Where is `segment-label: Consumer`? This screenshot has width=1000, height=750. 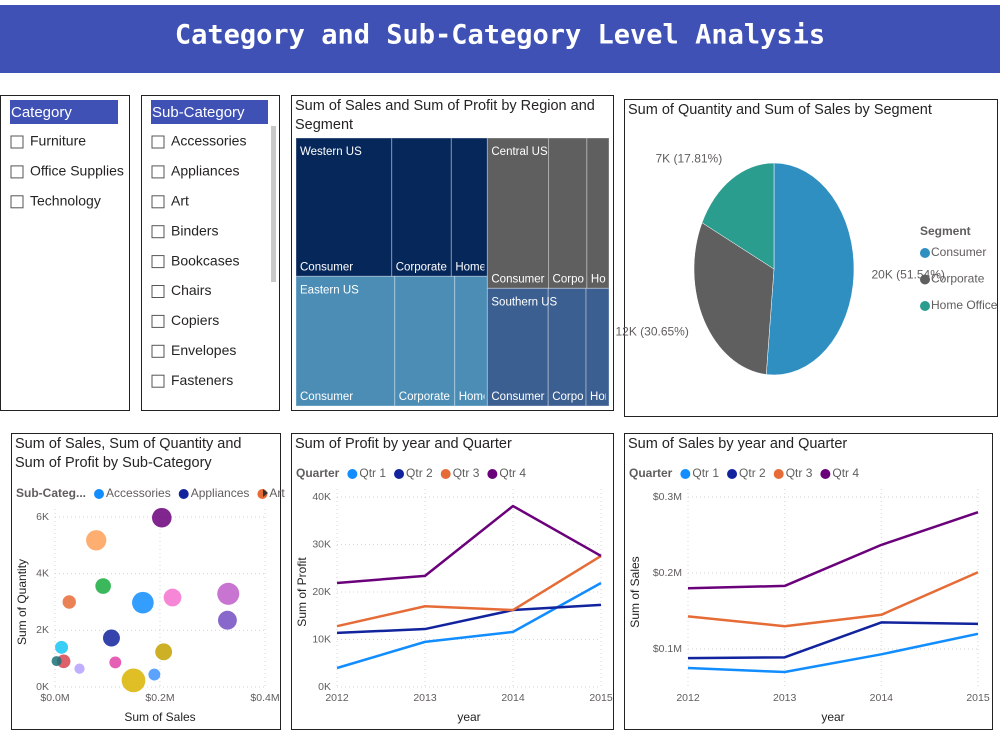 segment-label: Consumer is located at coordinates (517, 397).